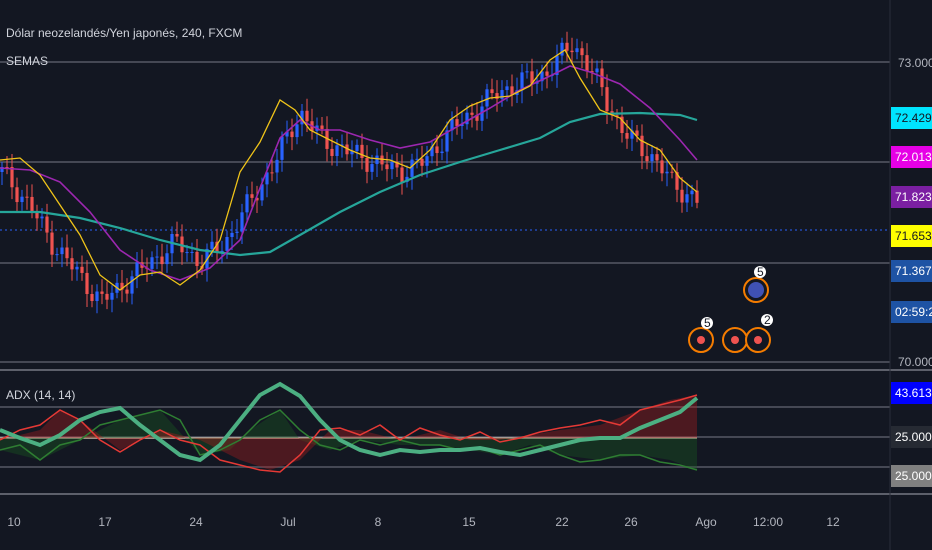 The image size is (932, 550). I want to click on event-marker-4: 2, so click(759, 333).